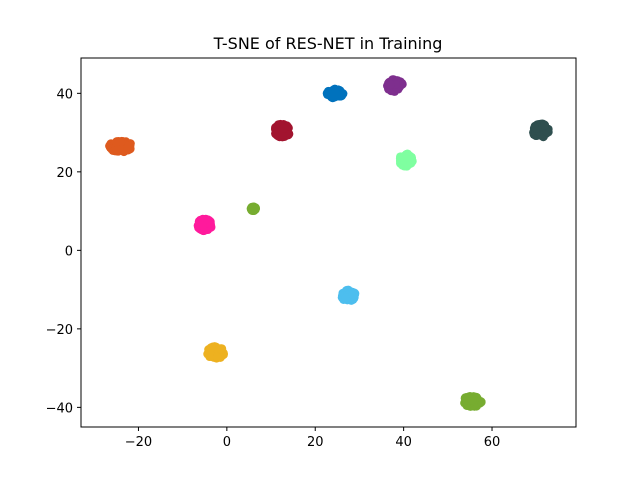 Image resolution: width=640 pixels, height=480 pixels. Describe the element at coordinates (59, 330) in the screenshot. I see `y-tick-label: −20` at that location.